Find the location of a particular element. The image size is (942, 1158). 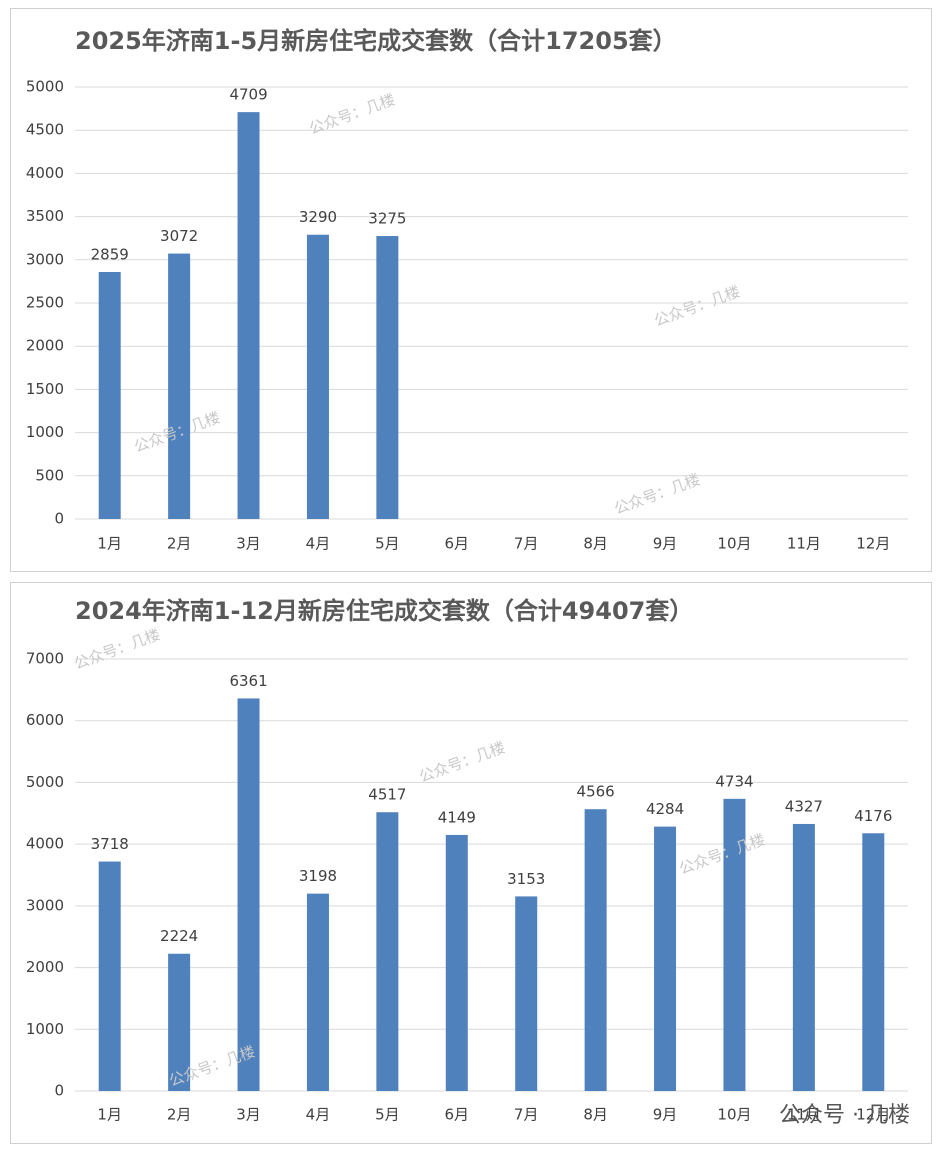

value-label: 3072 is located at coordinates (179, 236).